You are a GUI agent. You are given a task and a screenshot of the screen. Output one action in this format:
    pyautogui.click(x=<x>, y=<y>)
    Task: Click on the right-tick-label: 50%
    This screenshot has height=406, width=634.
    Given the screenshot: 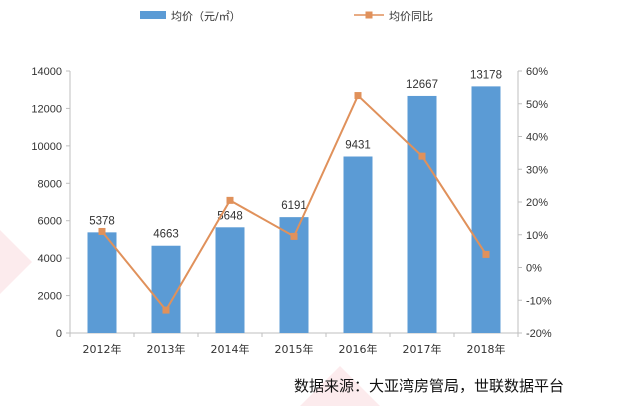 What is the action you would take?
    pyautogui.click(x=537, y=105)
    